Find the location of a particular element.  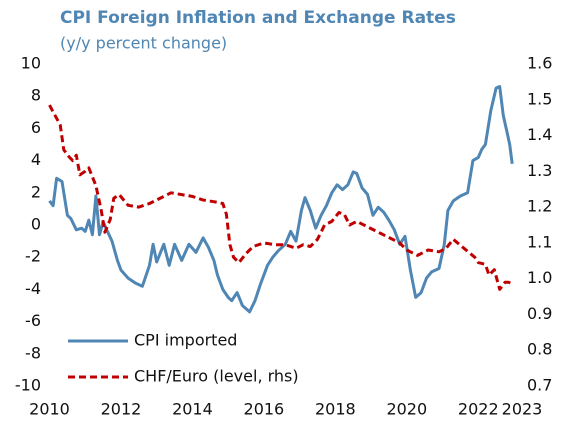

x-tick-label: 2010 is located at coordinates (49, 409).